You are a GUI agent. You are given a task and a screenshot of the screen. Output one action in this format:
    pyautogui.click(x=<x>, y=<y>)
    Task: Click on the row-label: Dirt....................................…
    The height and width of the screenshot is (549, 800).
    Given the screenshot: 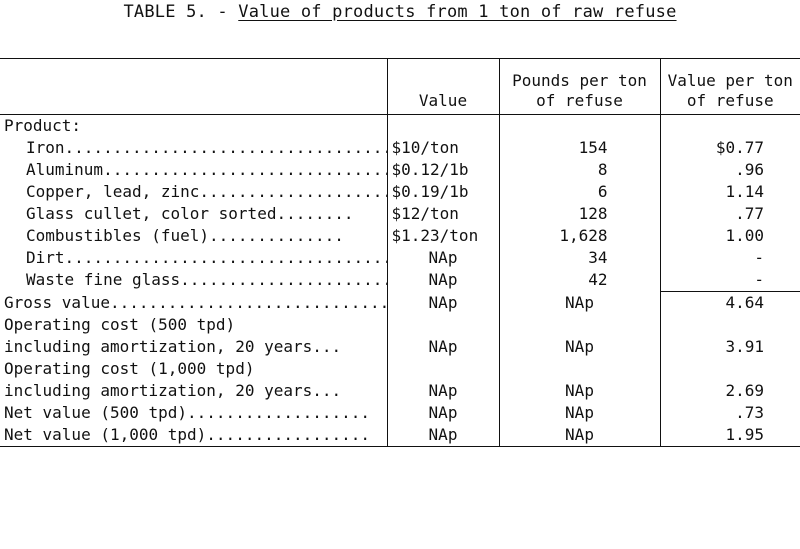 What is the action you would take?
    pyautogui.click(x=206, y=257)
    